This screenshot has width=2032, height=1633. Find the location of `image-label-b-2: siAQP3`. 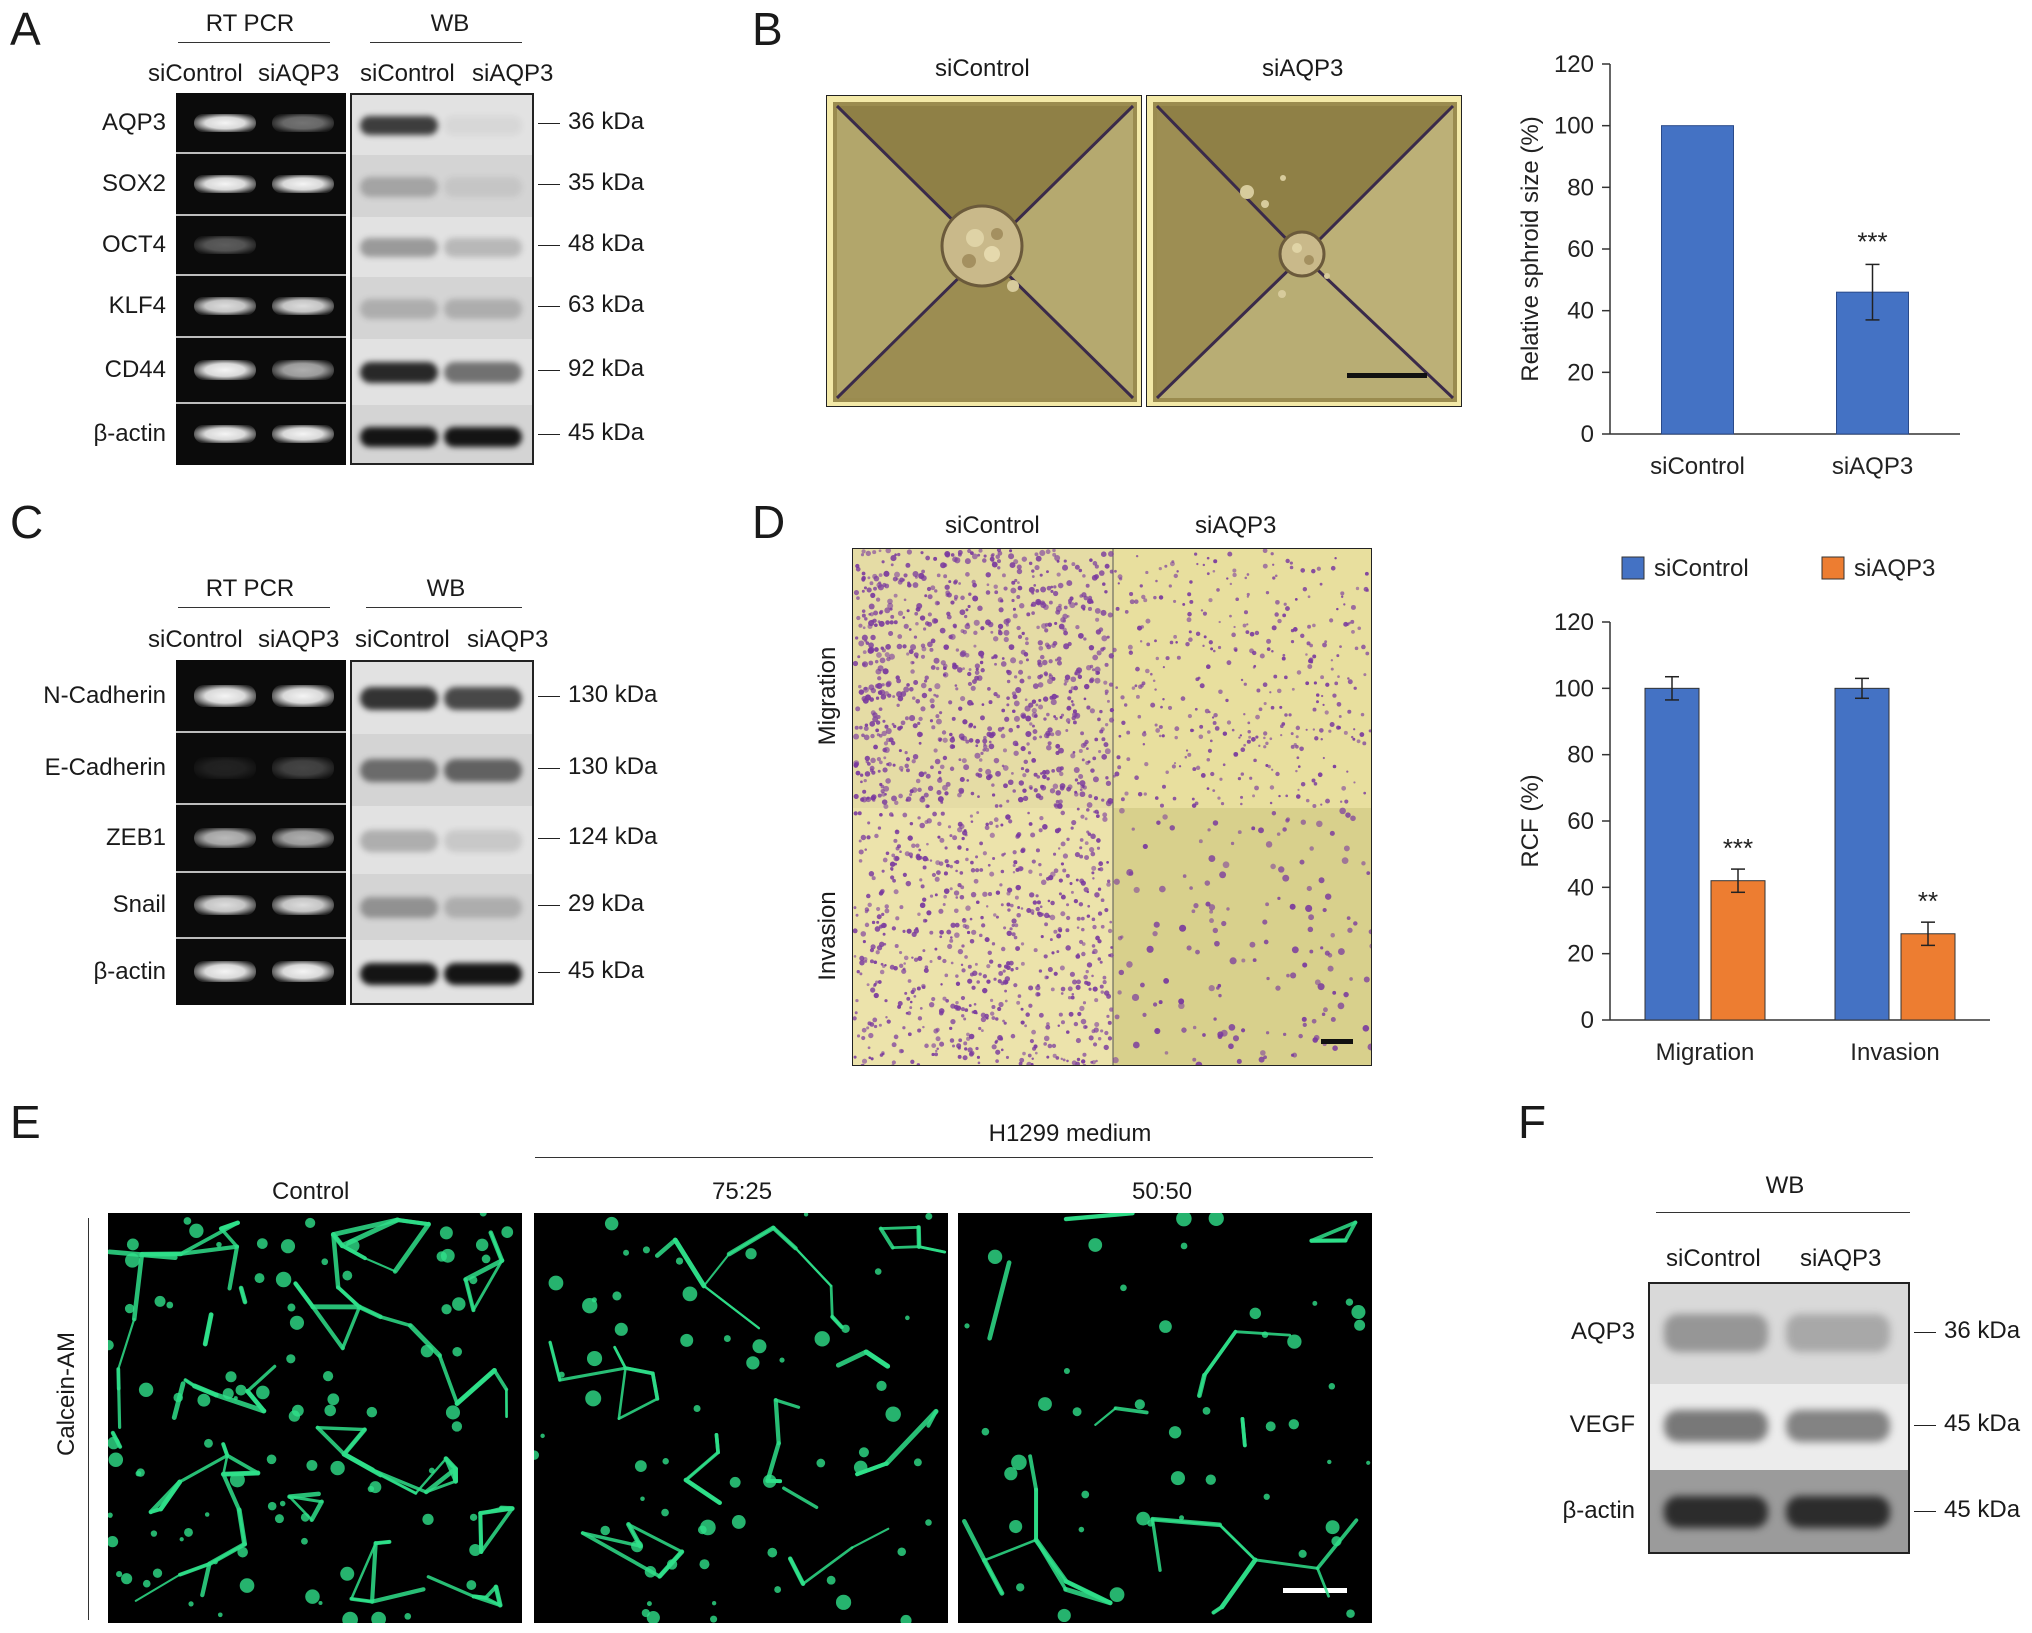

image-label-b-2: siAQP3 is located at coordinates (1303, 68).